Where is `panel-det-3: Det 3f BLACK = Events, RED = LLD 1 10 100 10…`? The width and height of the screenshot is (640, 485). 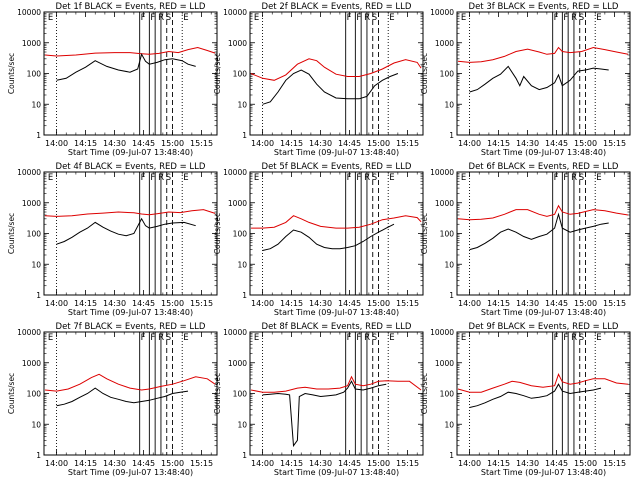 panel-det-3: Det 3f BLACK = Events, RED = LLD 1 10 100 10… is located at coordinates (525, 79).